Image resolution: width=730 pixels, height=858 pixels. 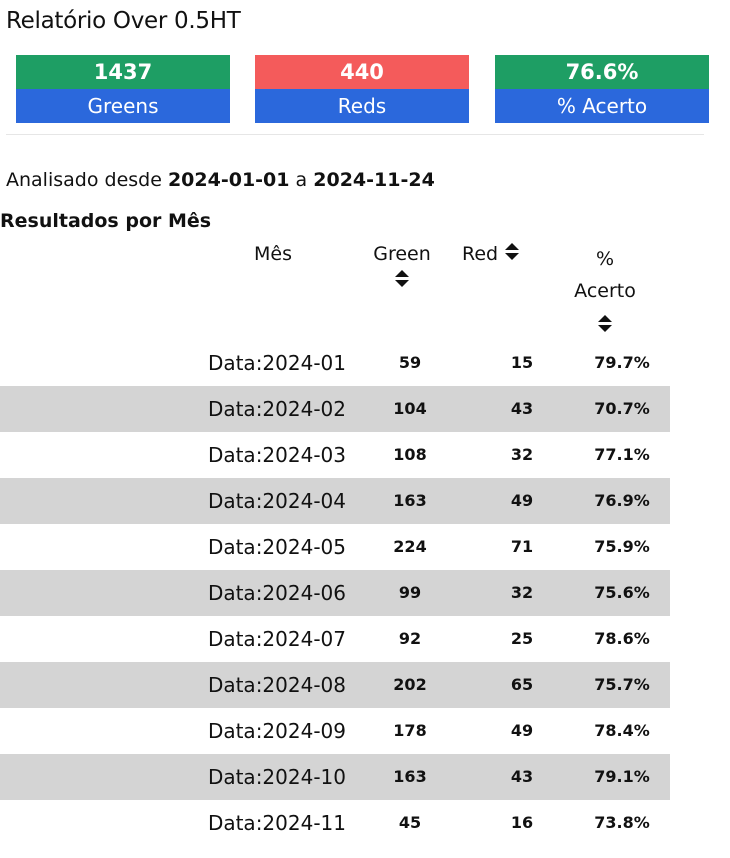 What do you see at coordinates (276, 685) in the screenshot?
I see `month-cell: Data:2024-08` at bounding box center [276, 685].